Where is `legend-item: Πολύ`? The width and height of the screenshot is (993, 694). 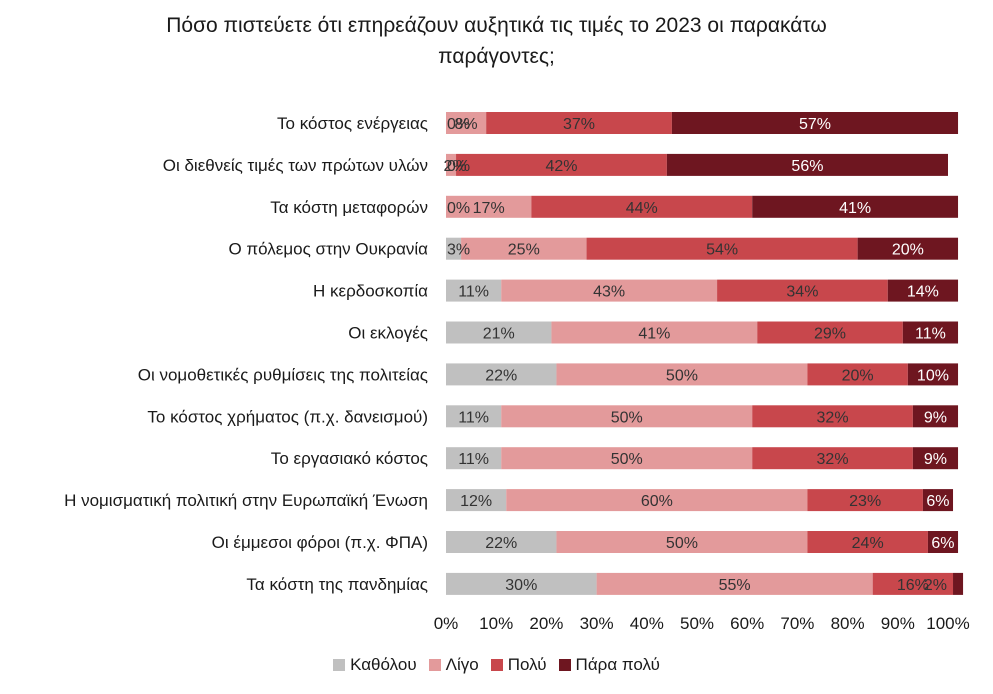 legend-item: Πολύ is located at coordinates (518, 665).